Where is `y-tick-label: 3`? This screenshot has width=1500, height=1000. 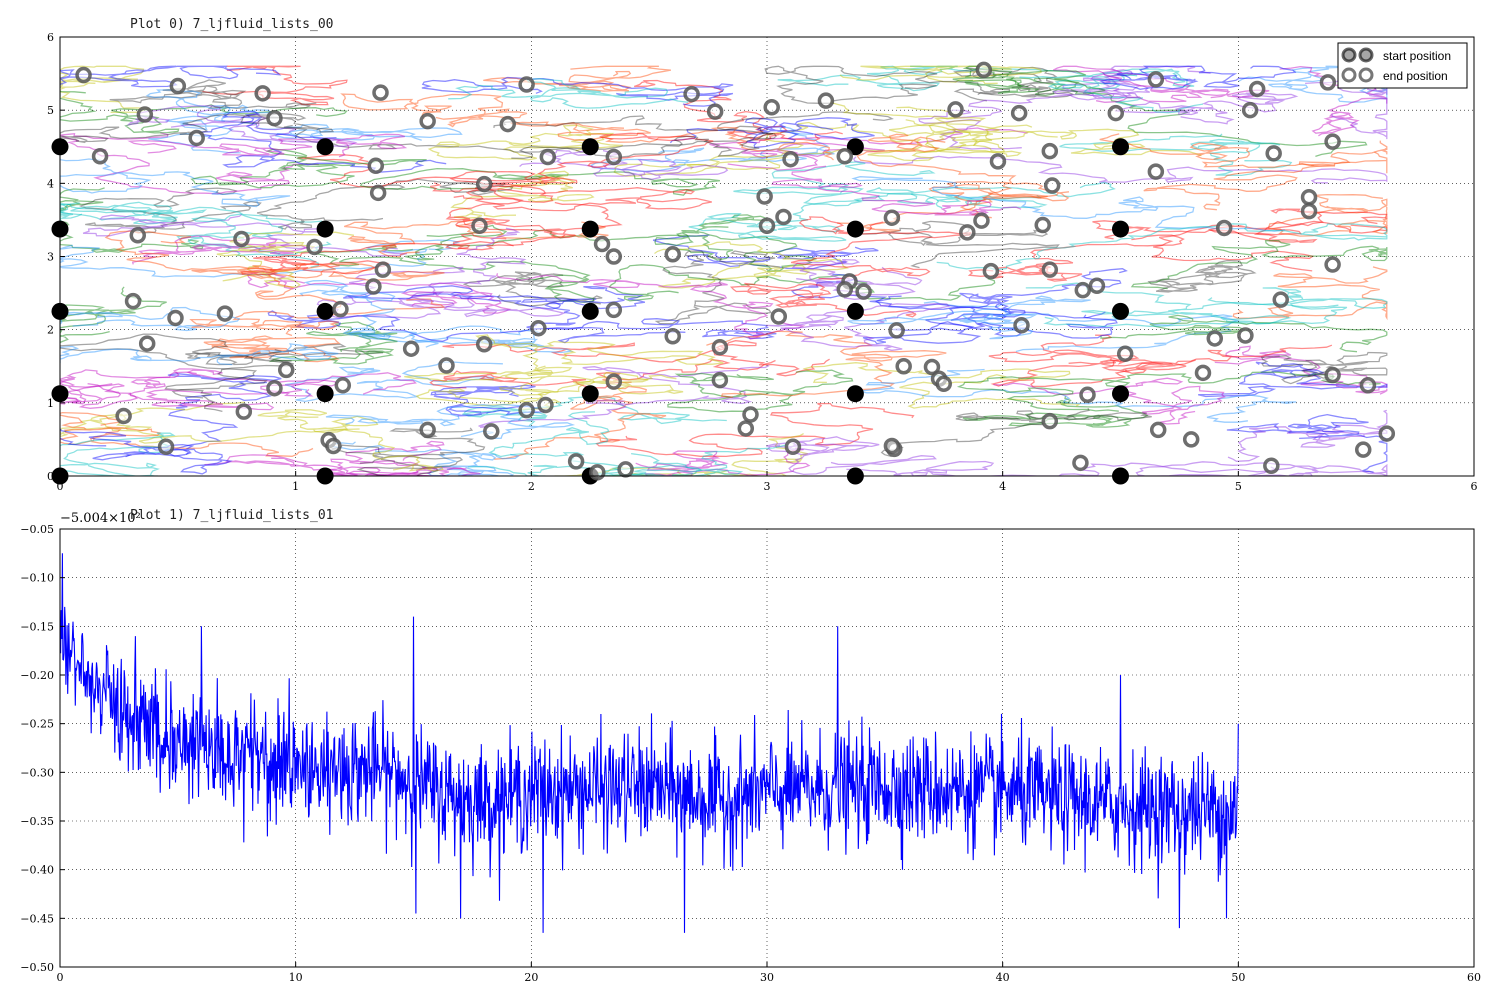 y-tick-label: 3 is located at coordinates (50, 257).